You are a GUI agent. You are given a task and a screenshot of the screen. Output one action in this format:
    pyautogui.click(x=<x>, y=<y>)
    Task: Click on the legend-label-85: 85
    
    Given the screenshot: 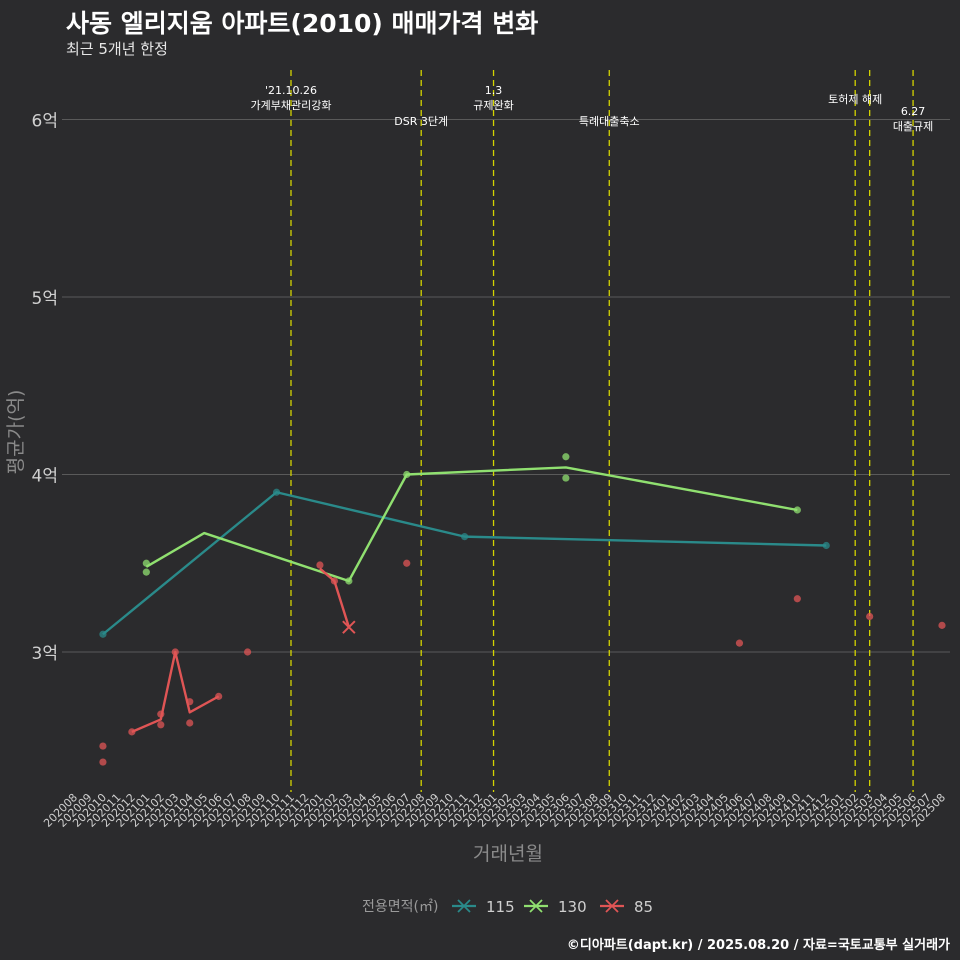 What is the action you would take?
    pyautogui.click(x=643, y=907)
    